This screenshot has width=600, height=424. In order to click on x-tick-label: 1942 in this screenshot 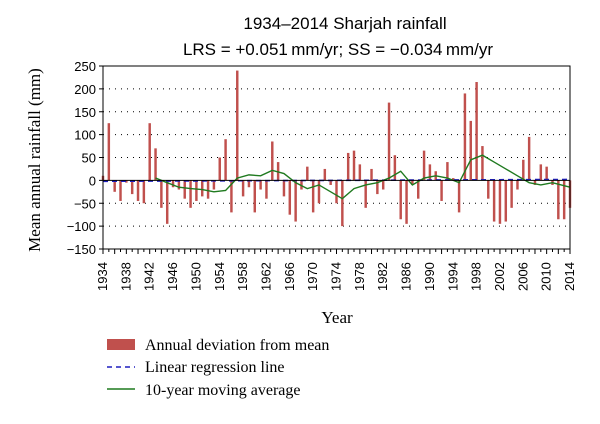, I will do `click(149, 276)`.